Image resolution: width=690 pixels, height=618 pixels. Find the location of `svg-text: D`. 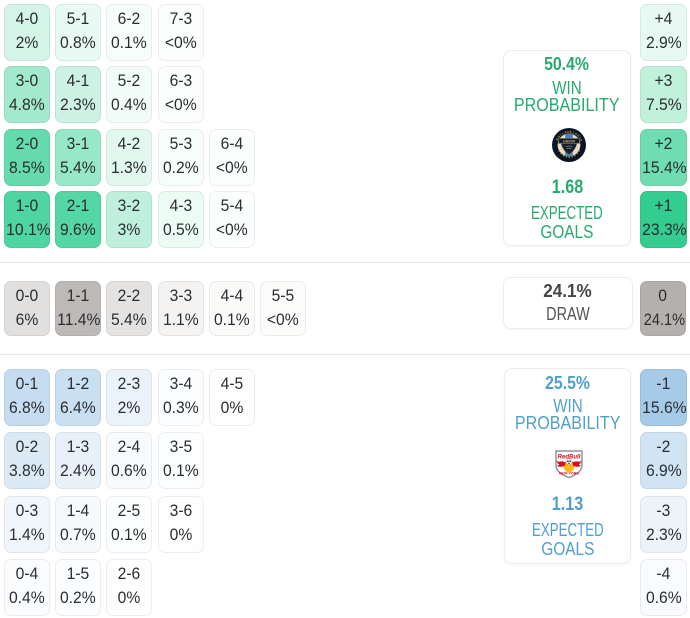

svg-text: D is located at coordinates (568, 132).